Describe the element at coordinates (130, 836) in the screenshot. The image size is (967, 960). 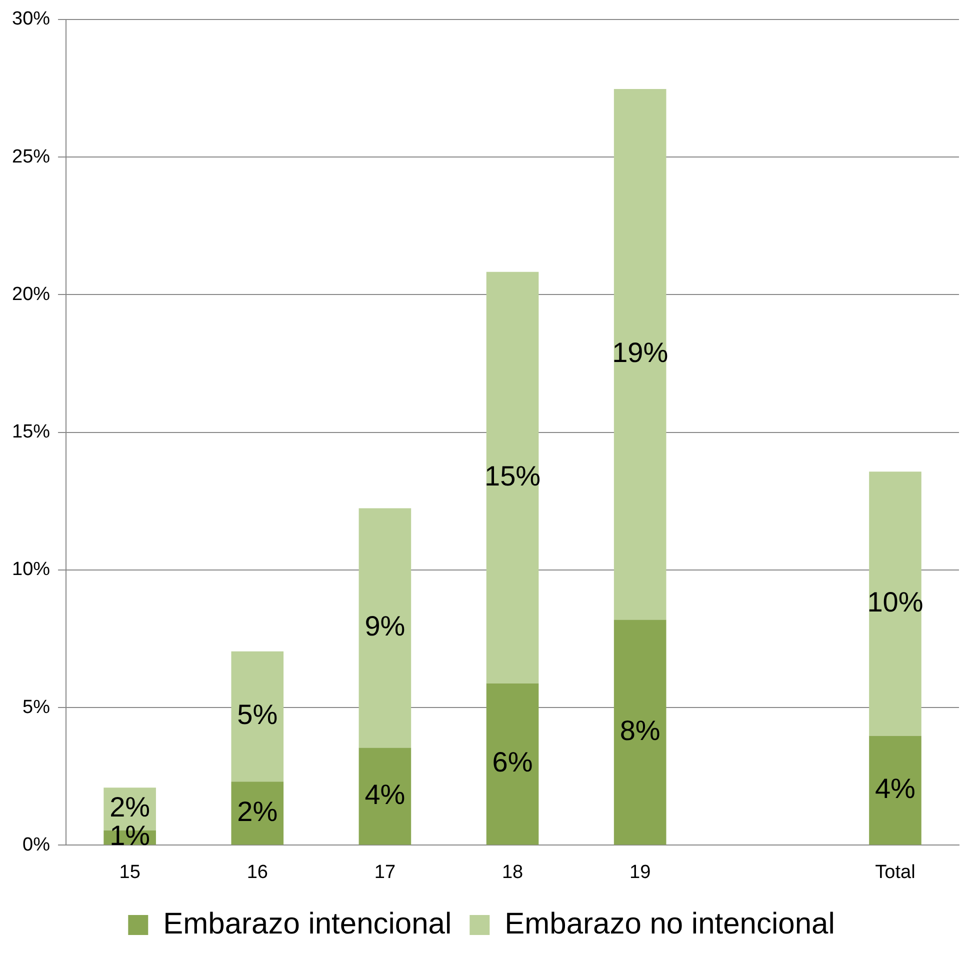
I see `data-label: 1%` at that location.